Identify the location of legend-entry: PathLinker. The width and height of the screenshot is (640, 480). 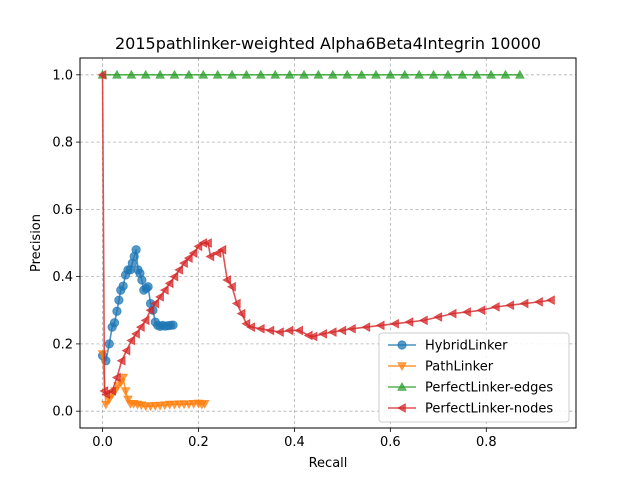
(441, 367).